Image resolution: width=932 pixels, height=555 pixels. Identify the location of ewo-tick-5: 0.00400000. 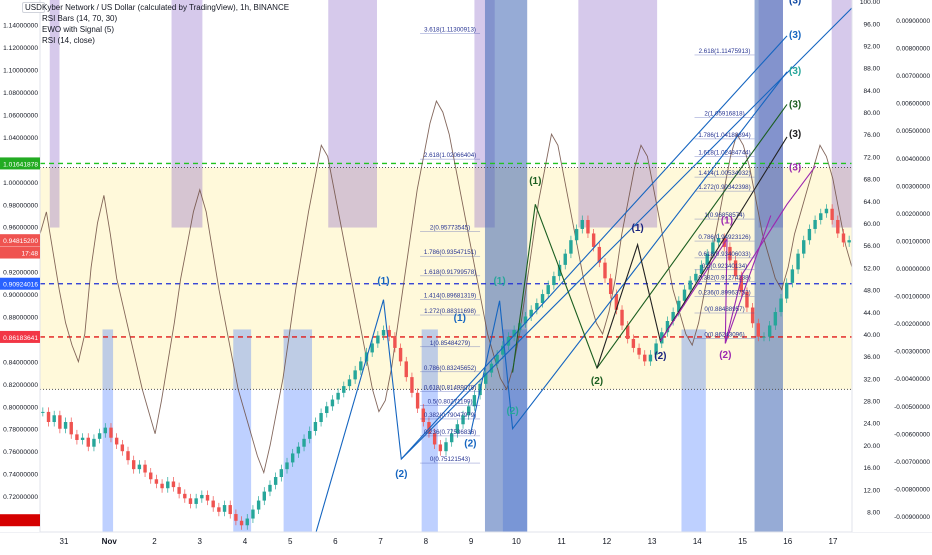
(913, 159).